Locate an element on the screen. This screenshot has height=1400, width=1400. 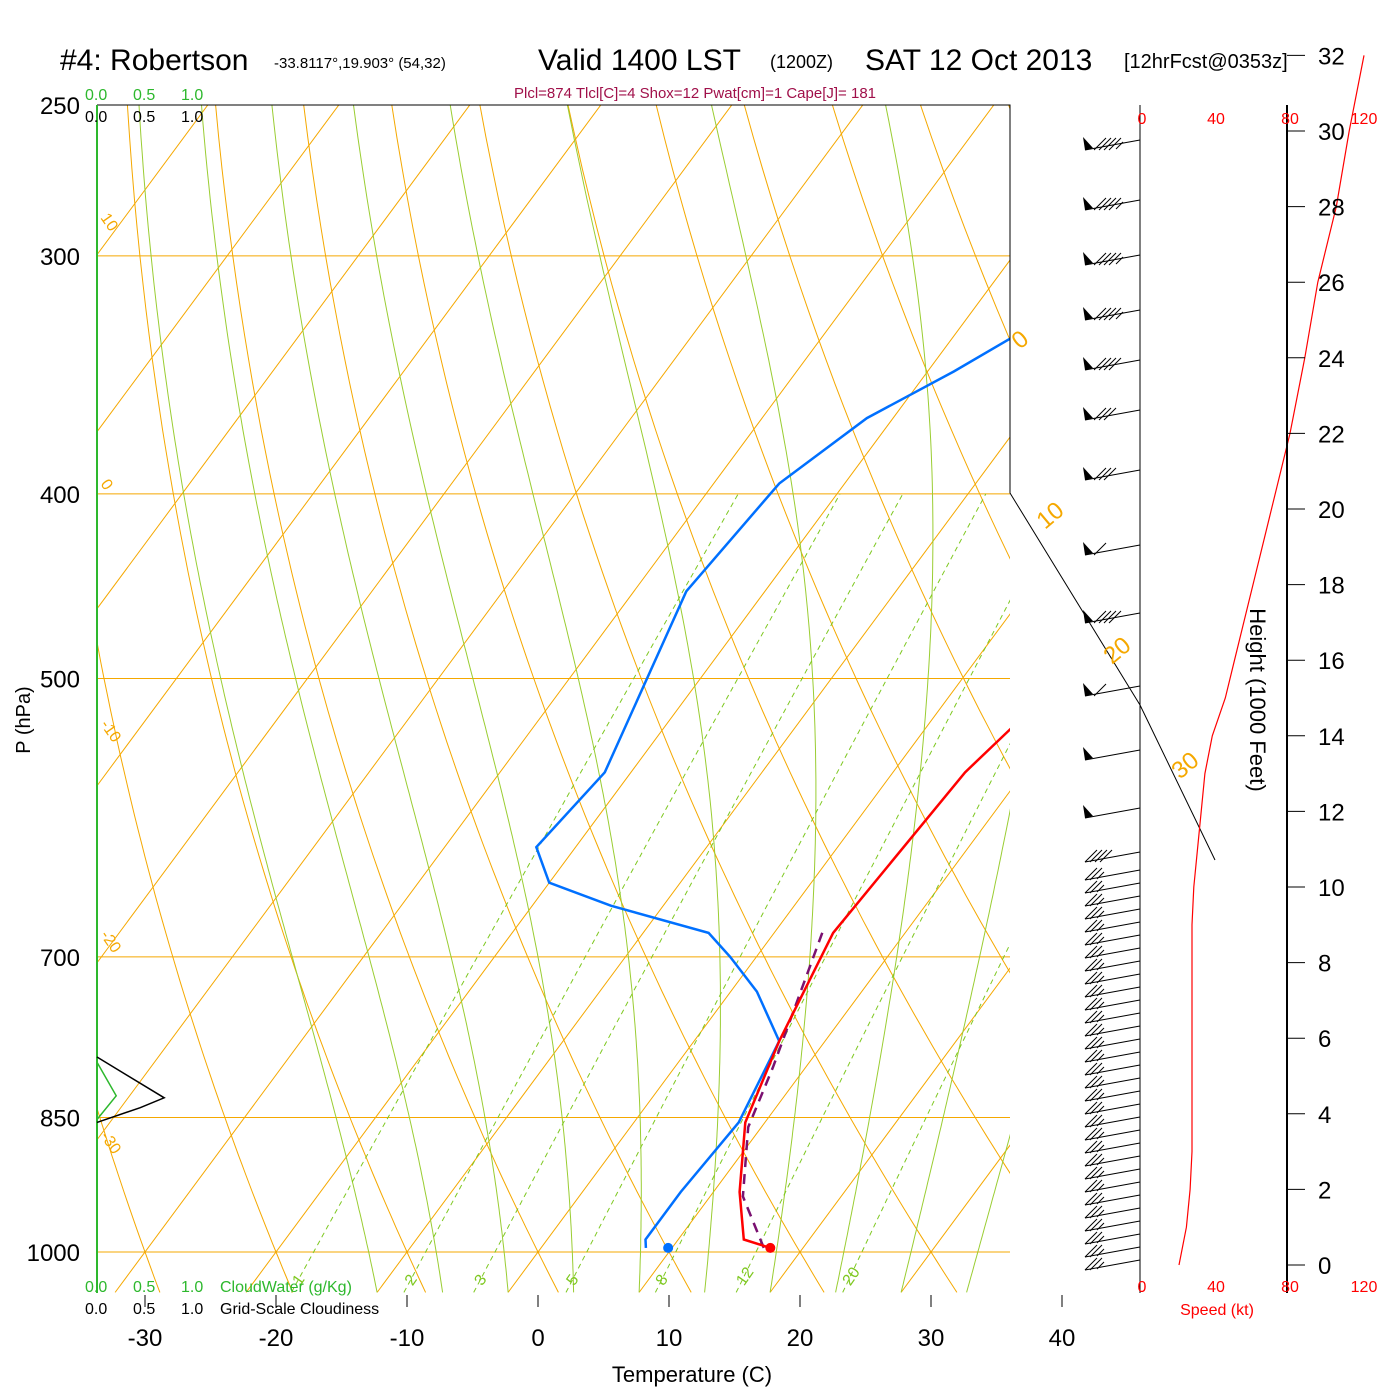
mixing-ratio-label: 3 is located at coordinates (480, 1280).